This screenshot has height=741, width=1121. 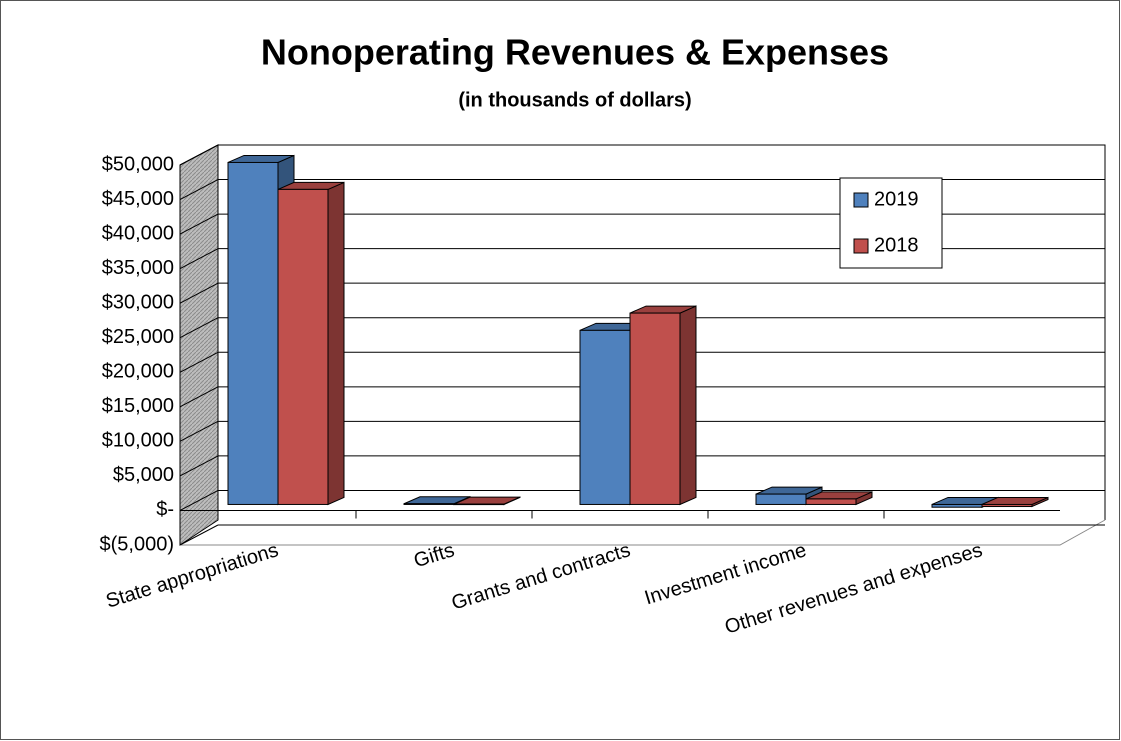 What do you see at coordinates (138, 337) in the screenshot?
I see `y-tick-label: $25,000` at bounding box center [138, 337].